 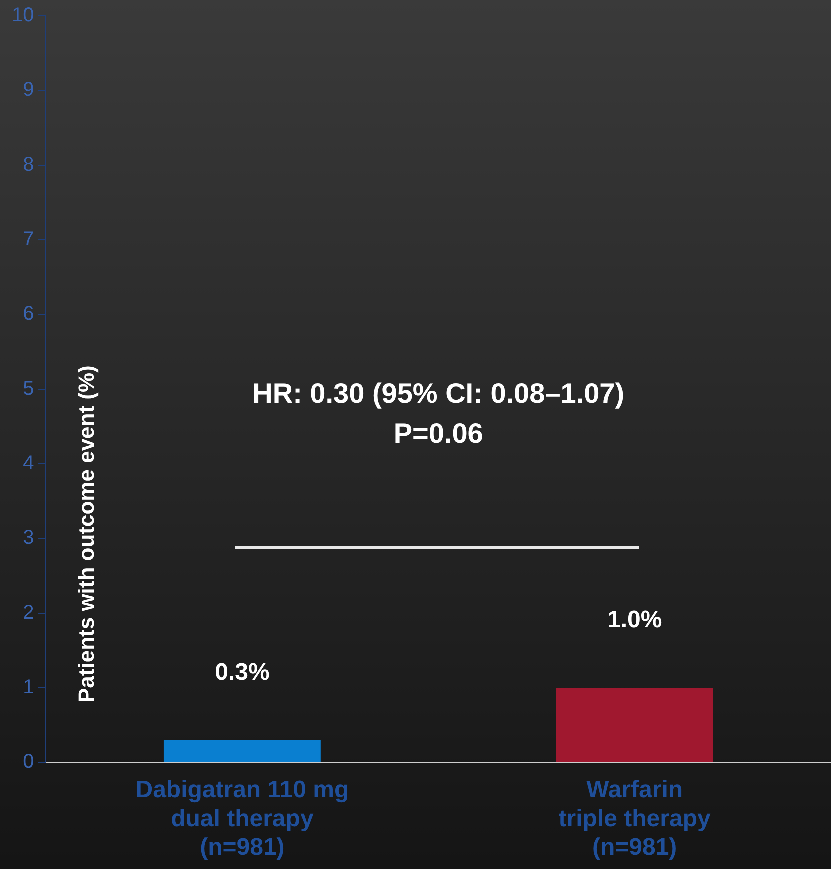 What do you see at coordinates (23, 15) in the screenshot?
I see `y-tick-label: 10` at bounding box center [23, 15].